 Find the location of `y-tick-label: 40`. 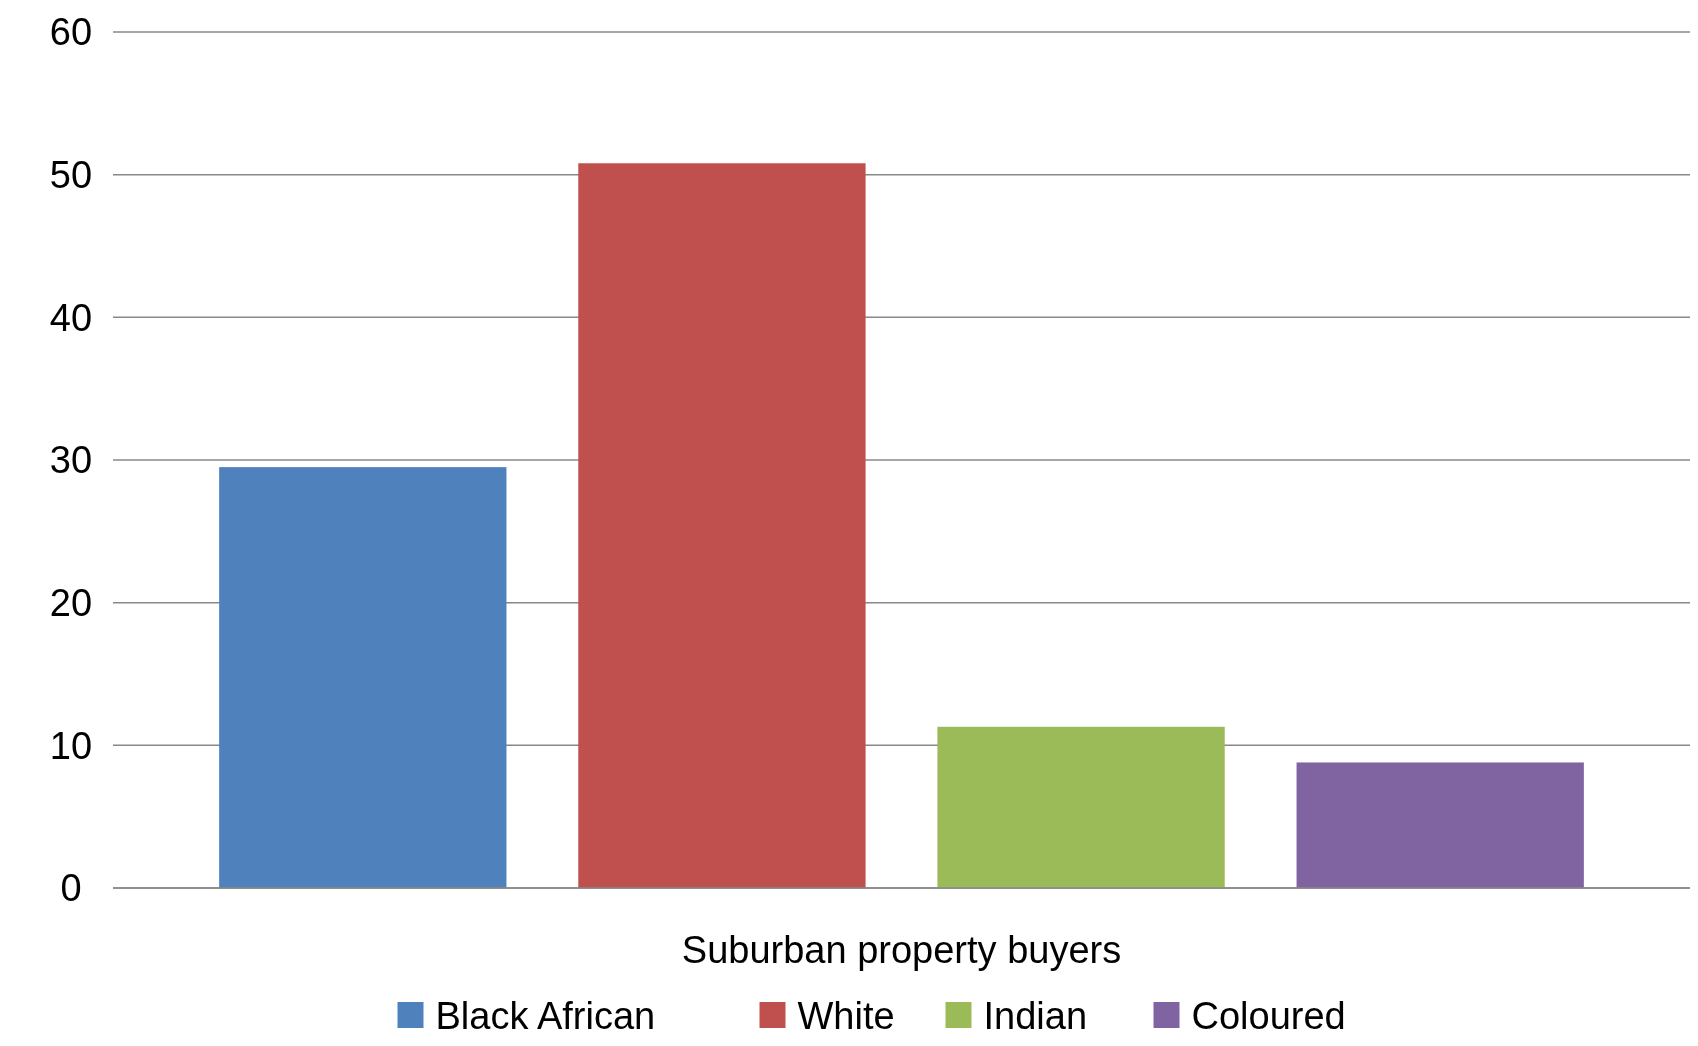

y-tick-label: 40 is located at coordinates (71, 317).